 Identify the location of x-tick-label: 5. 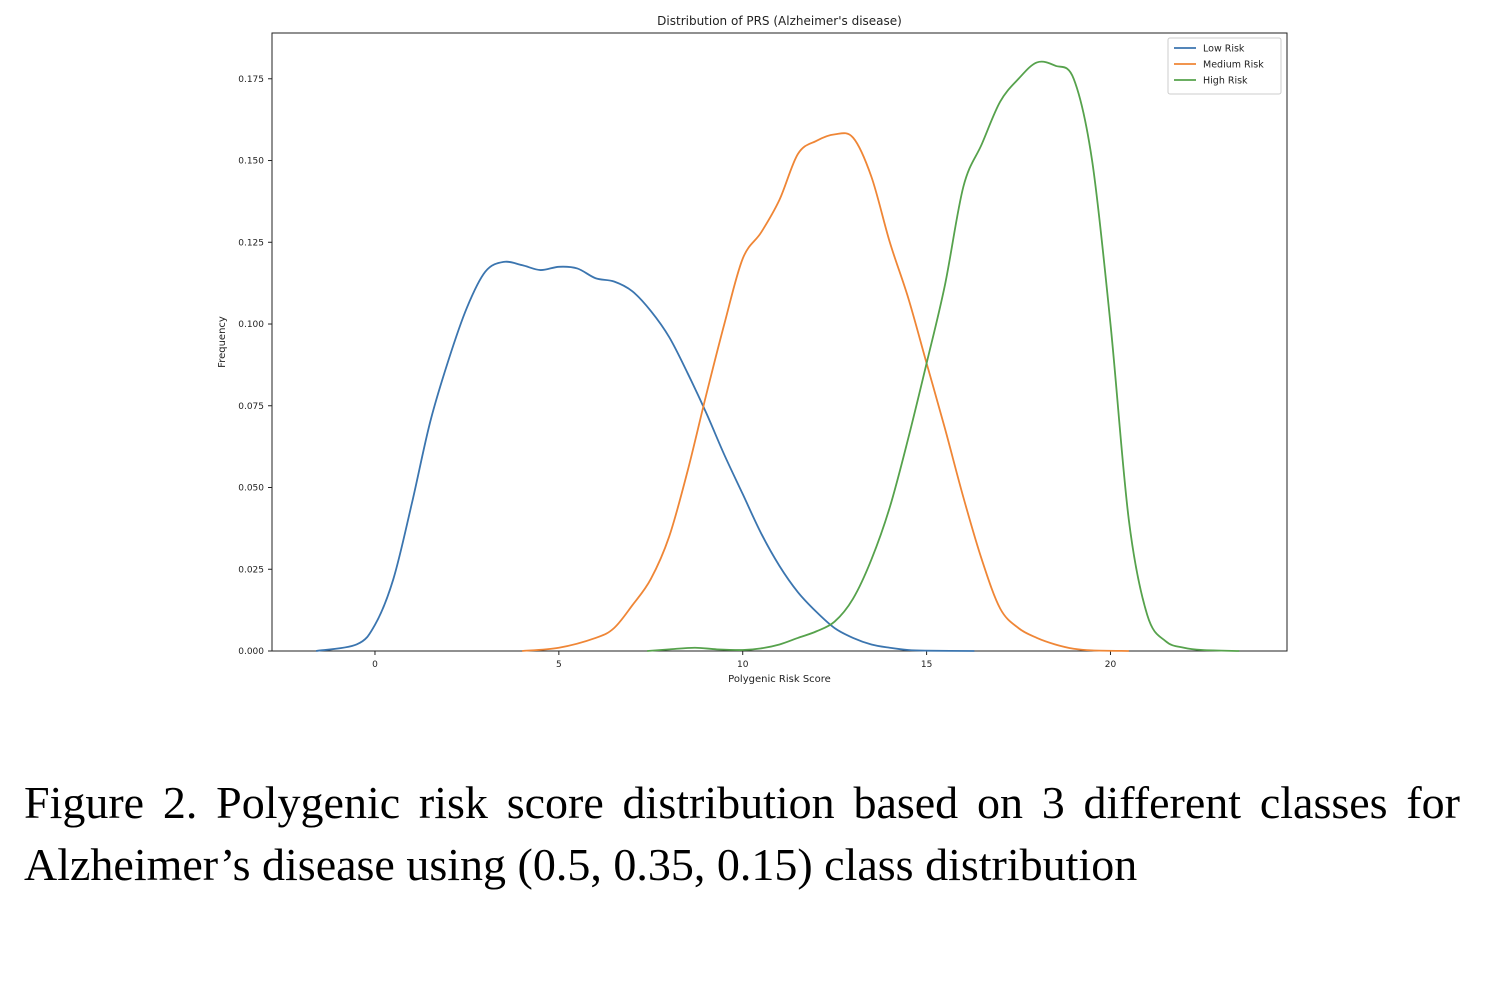
(559, 665).